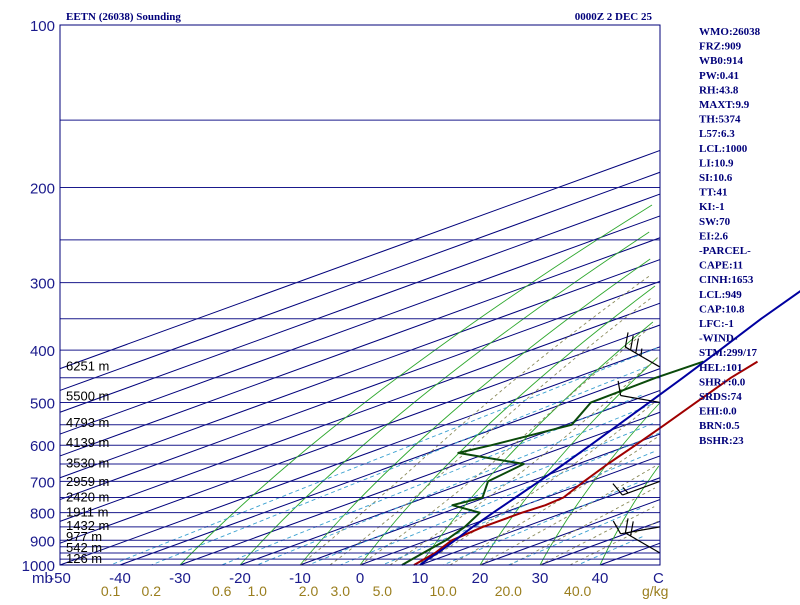 Image resolution: width=800 pixels, height=605 pixels. What do you see at coordinates (87, 481) in the screenshot?
I see `height-label: 2959 m` at bounding box center [87, 481].